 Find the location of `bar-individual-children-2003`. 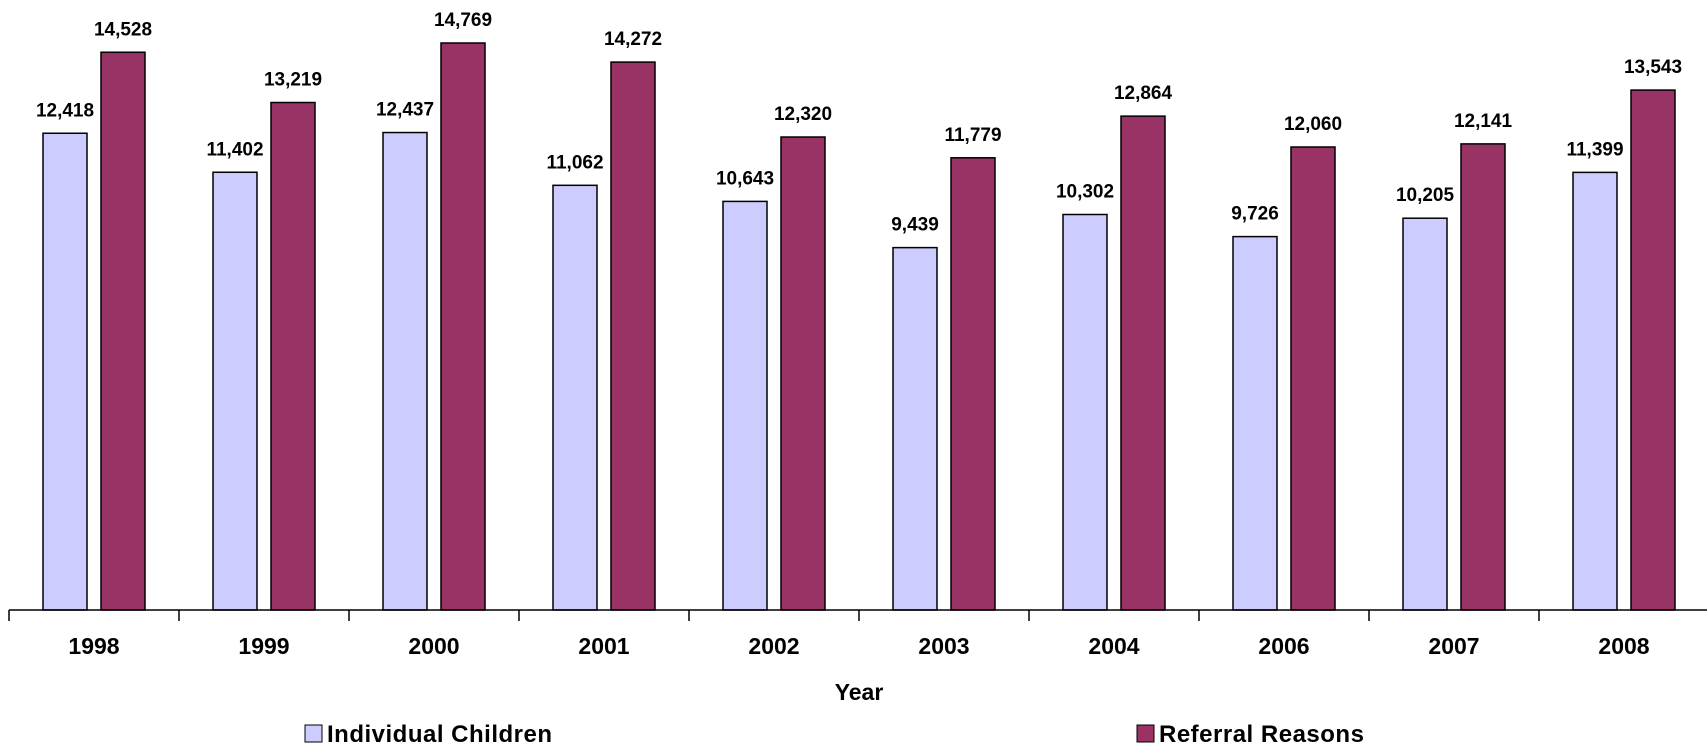

bar-individual-children-2003 is located at coordinates (915, 428).